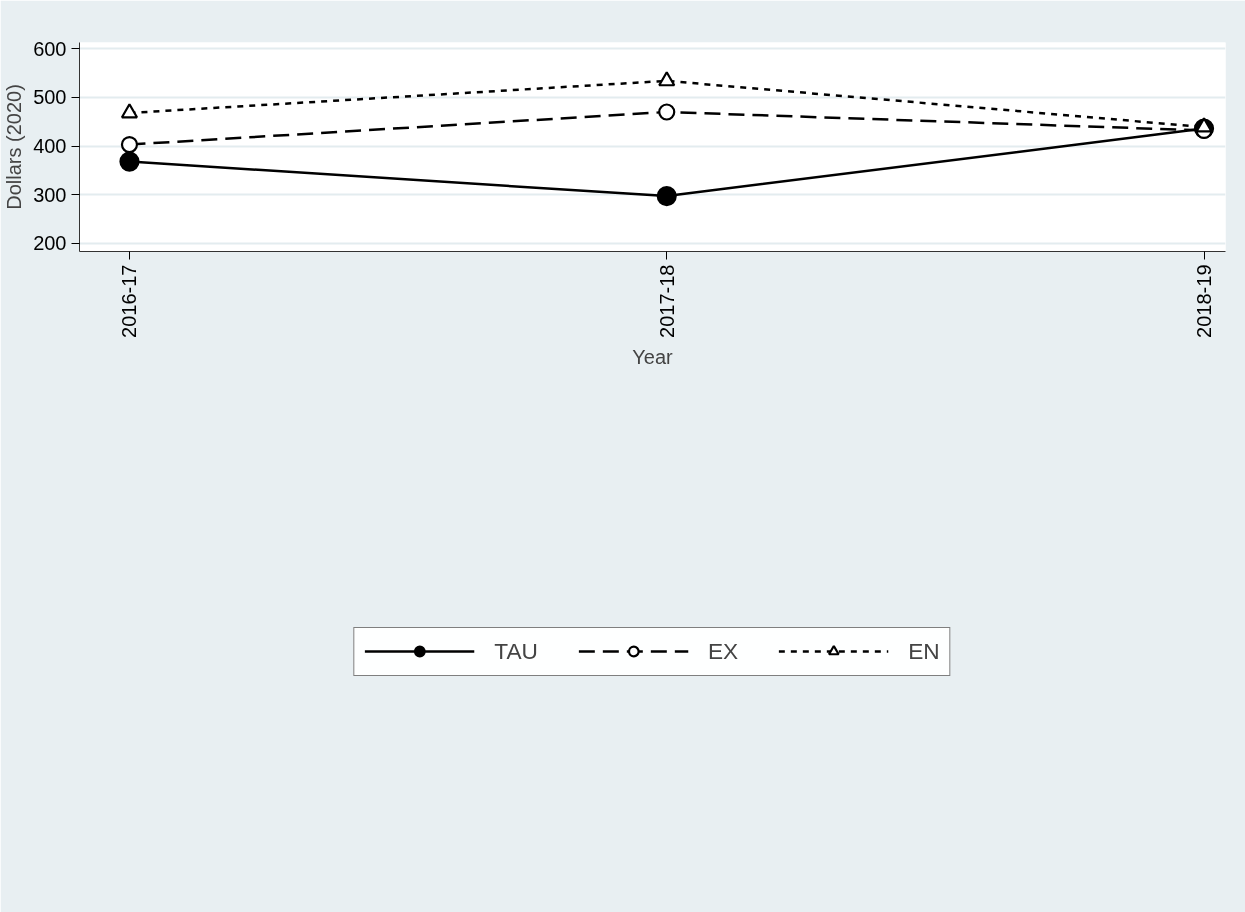  Describe the element at coordinates (924, 651) in the screenshot. I see `legend-label: EN` at that location.